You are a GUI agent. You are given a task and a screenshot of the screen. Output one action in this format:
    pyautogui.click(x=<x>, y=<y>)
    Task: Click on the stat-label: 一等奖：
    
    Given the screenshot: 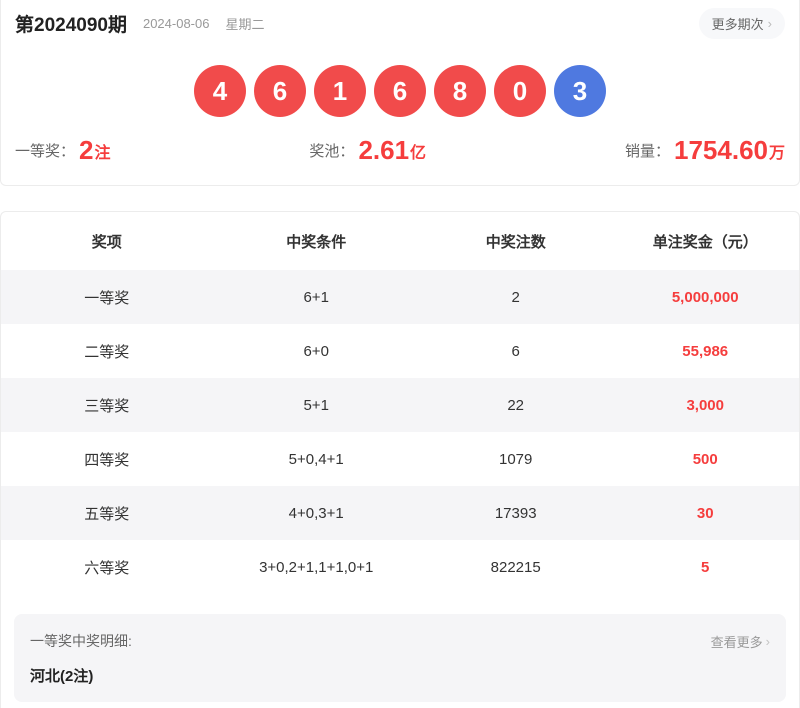 What is the action you would take?
    pyautogui.click(x=45, y=151)
    